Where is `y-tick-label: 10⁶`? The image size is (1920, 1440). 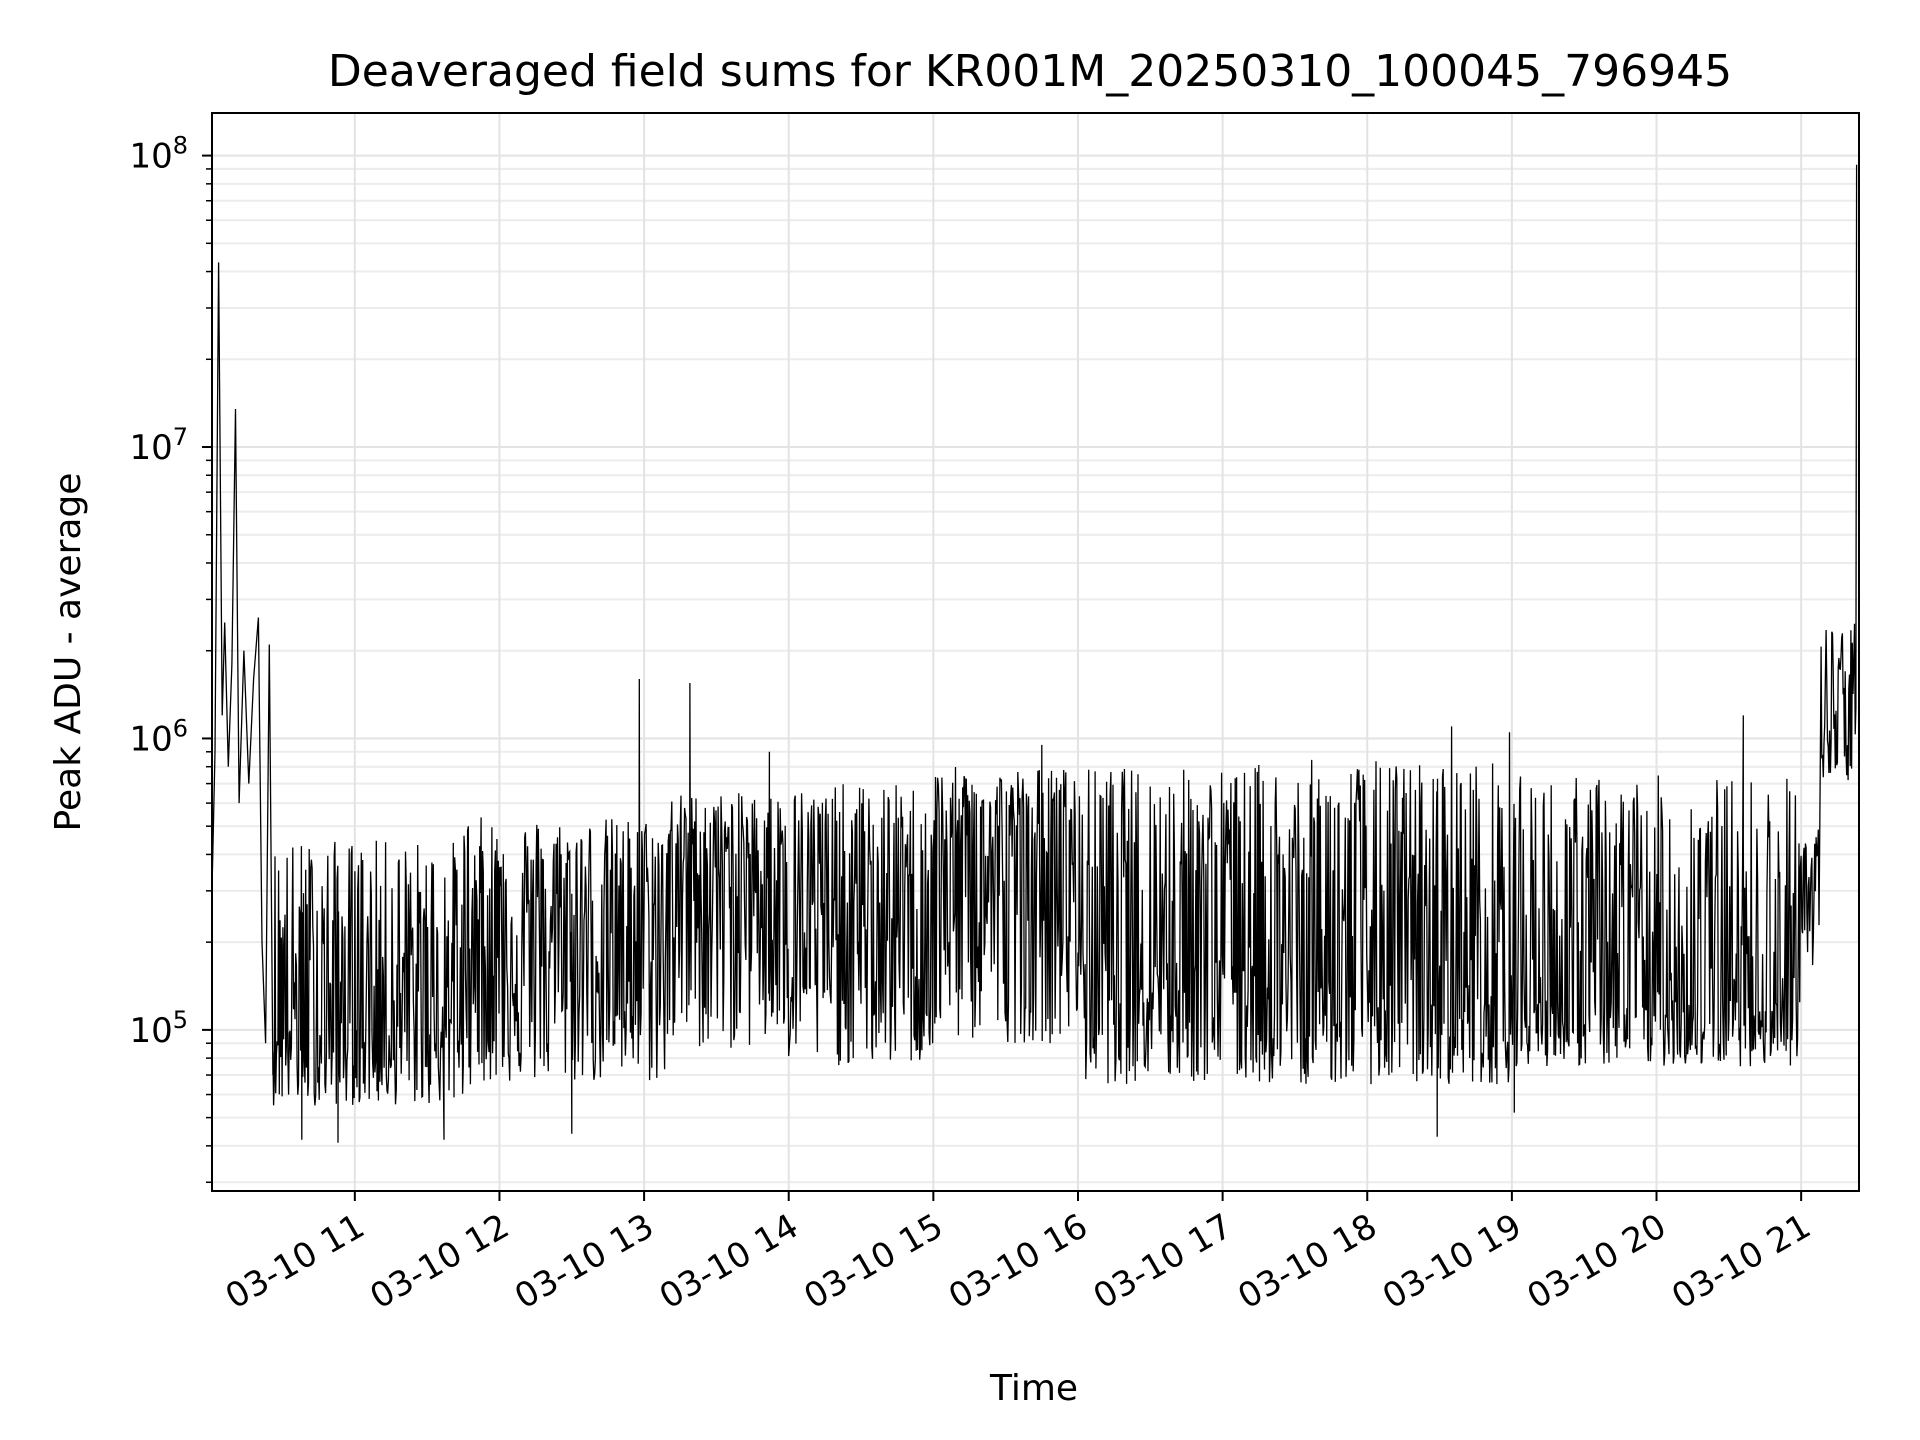
y-tick-label: 10⁶ is located at coordinates (158, 736).